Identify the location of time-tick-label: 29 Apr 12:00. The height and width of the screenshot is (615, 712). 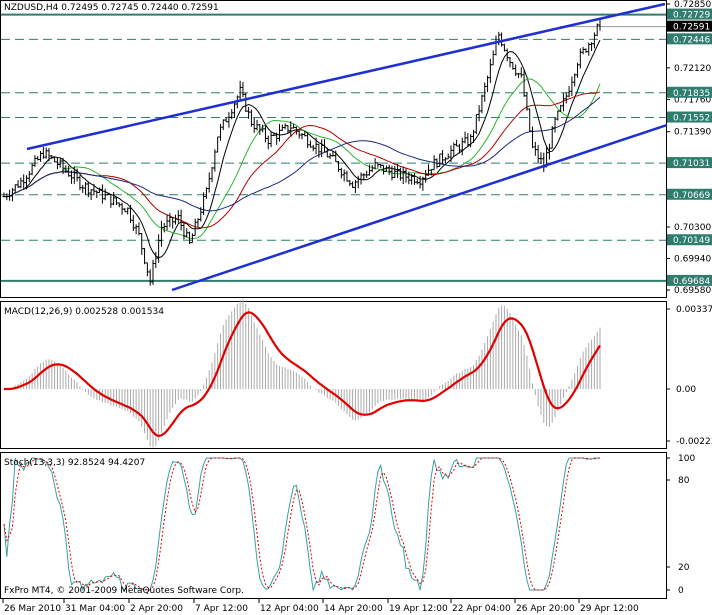
(609, 609).